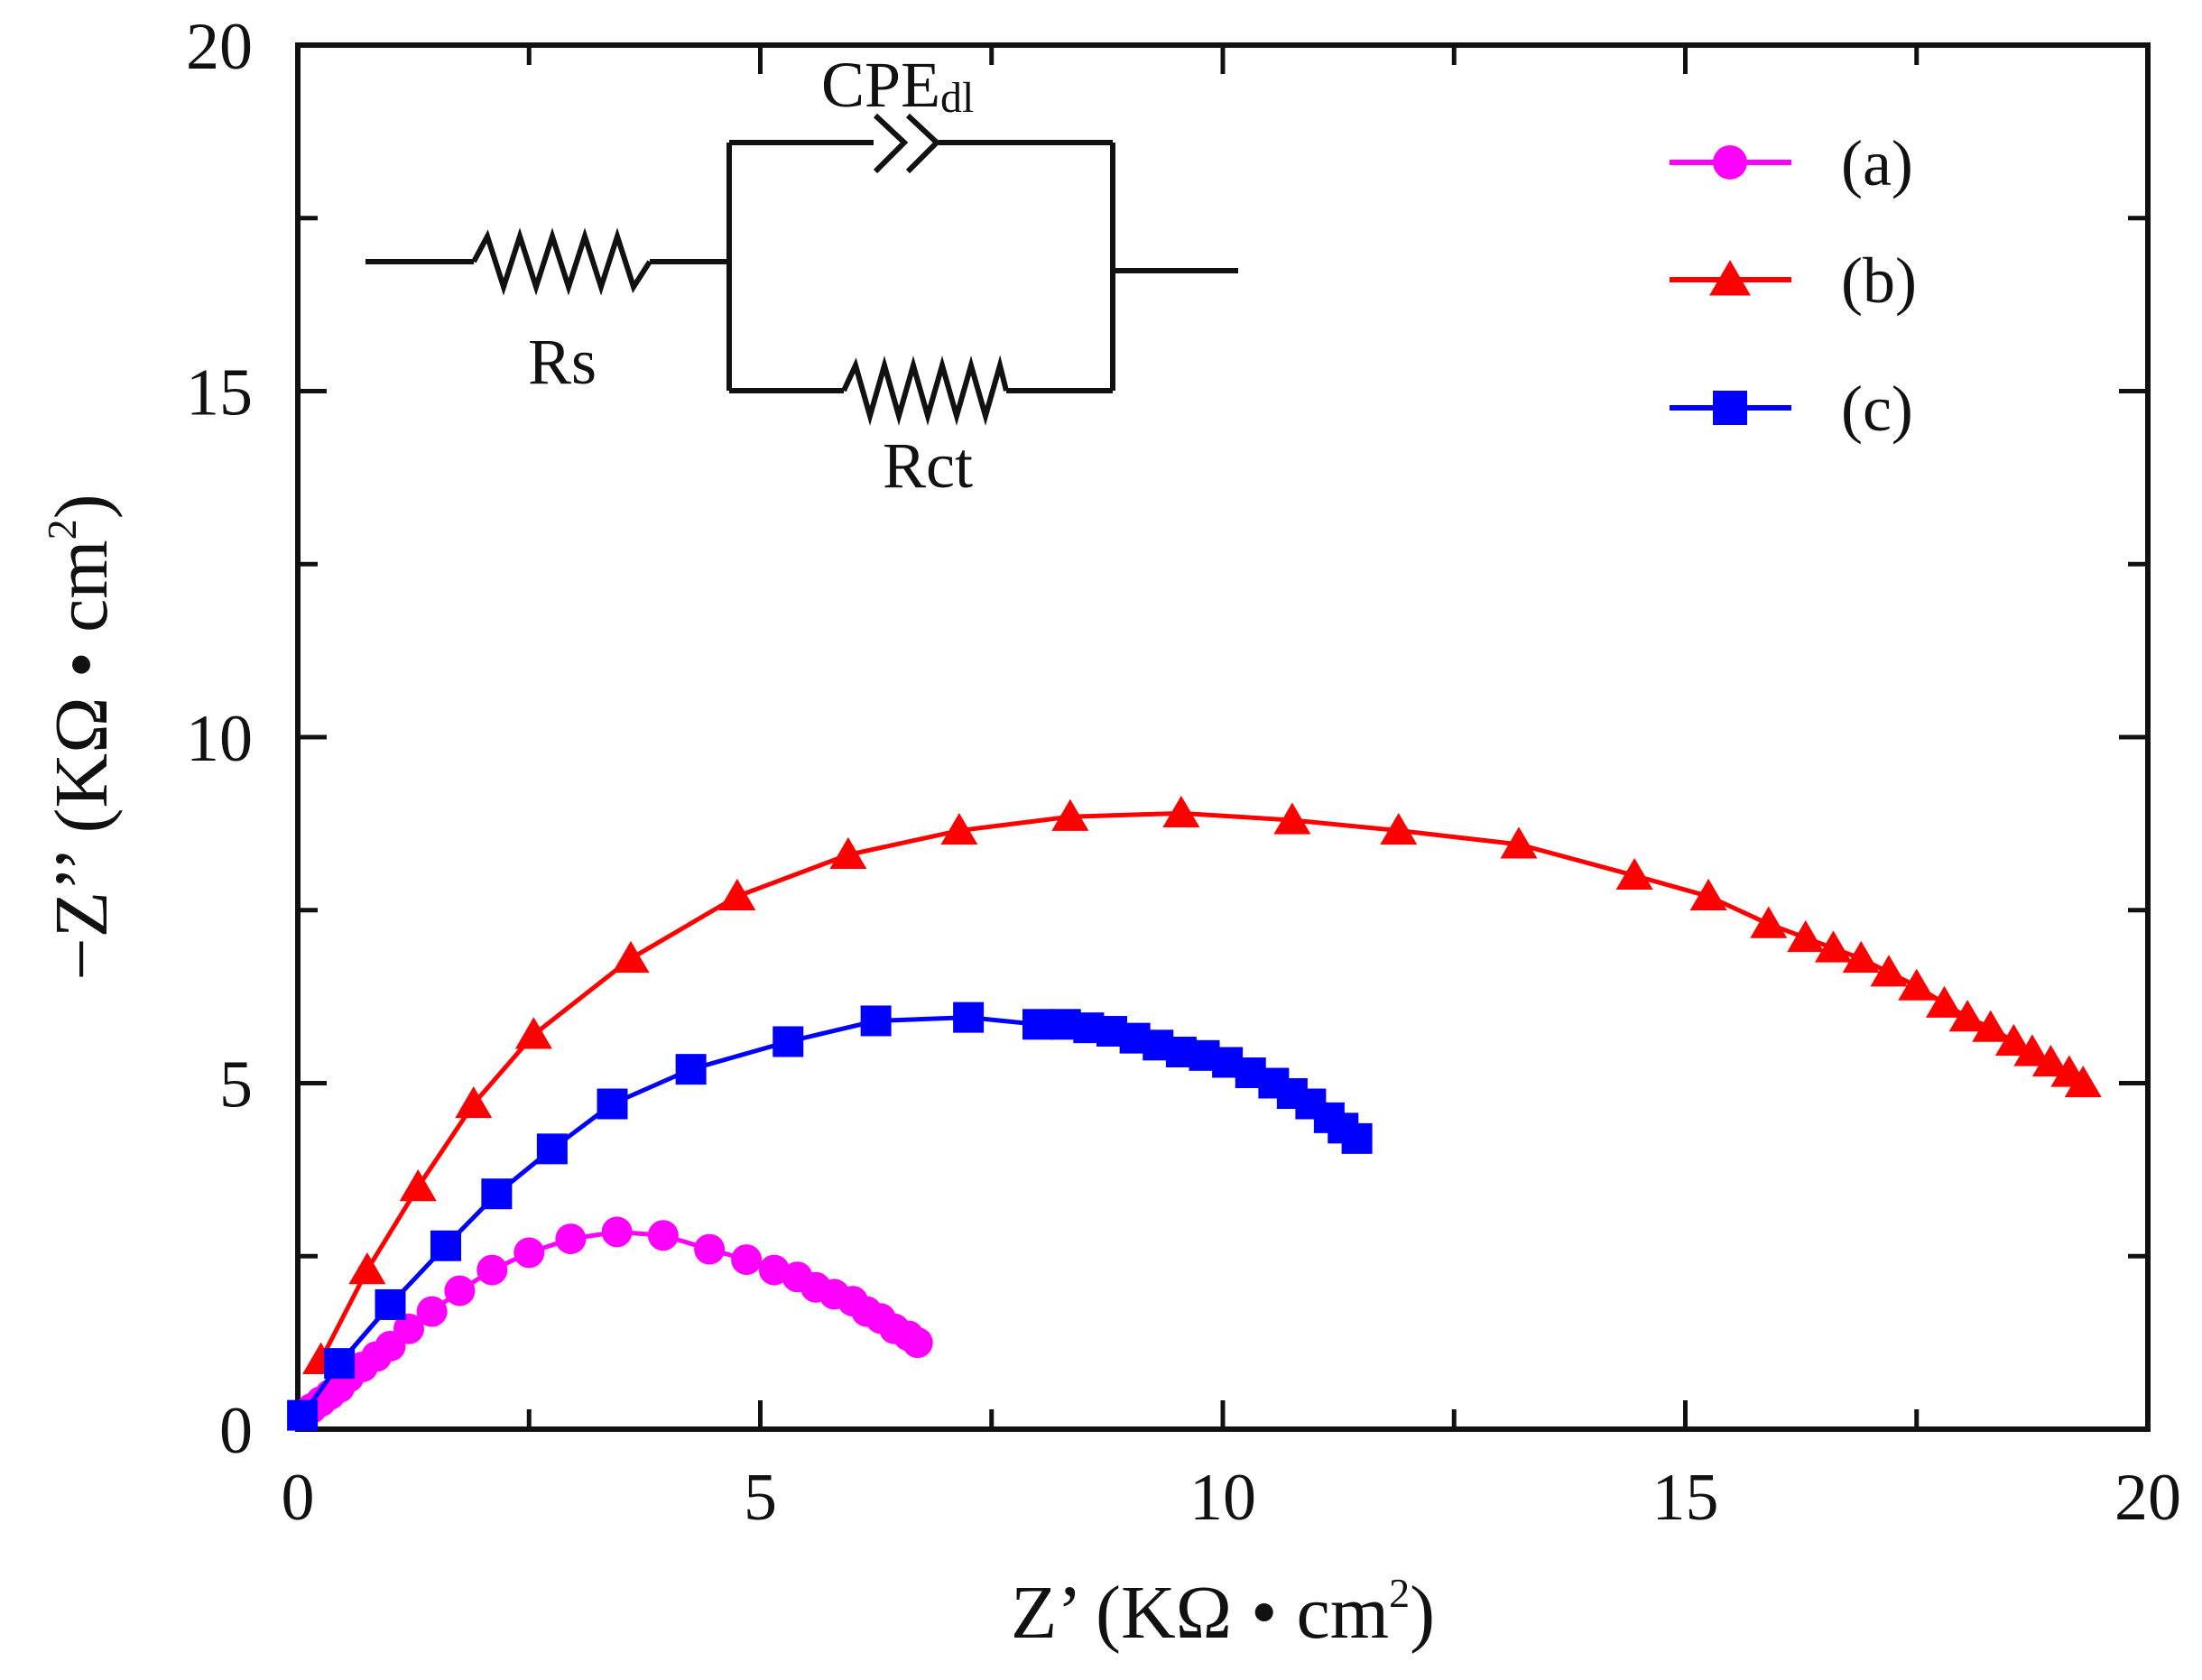 The width and height of the screenshot is (2202, 1680). I want to click on x-tick-label: 20, so click(2147, 1498).